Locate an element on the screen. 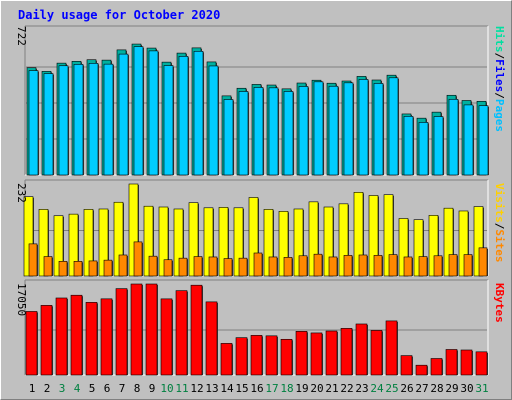 This screenshot has width=512, height=400. legend-kbytes-group: KBytes is located at coordinates (499, 303).